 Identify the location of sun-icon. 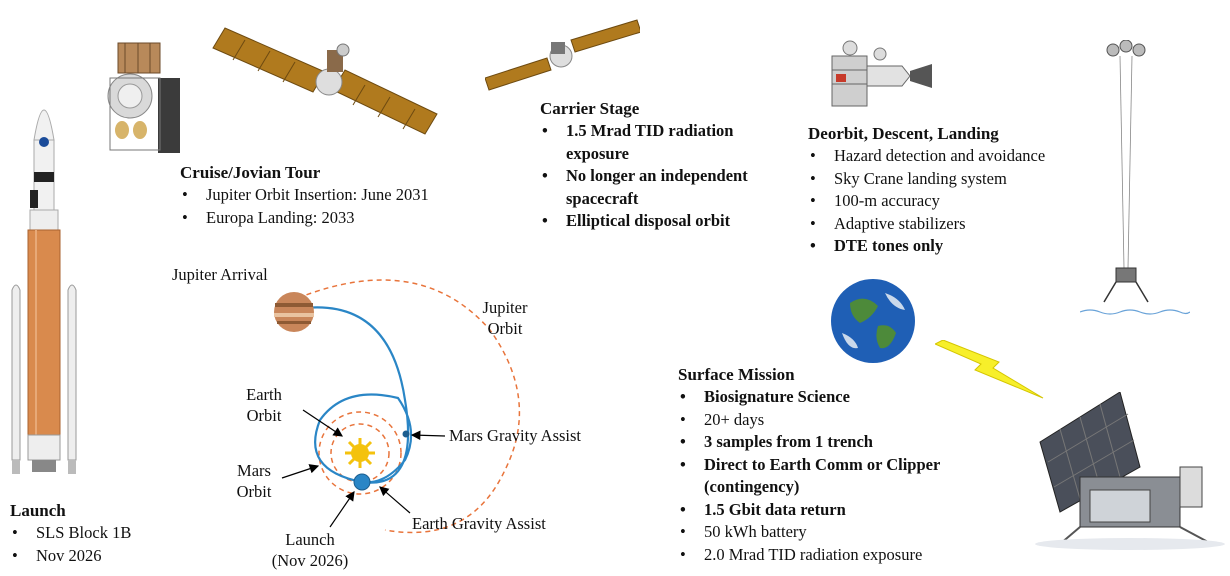
(360, 453).